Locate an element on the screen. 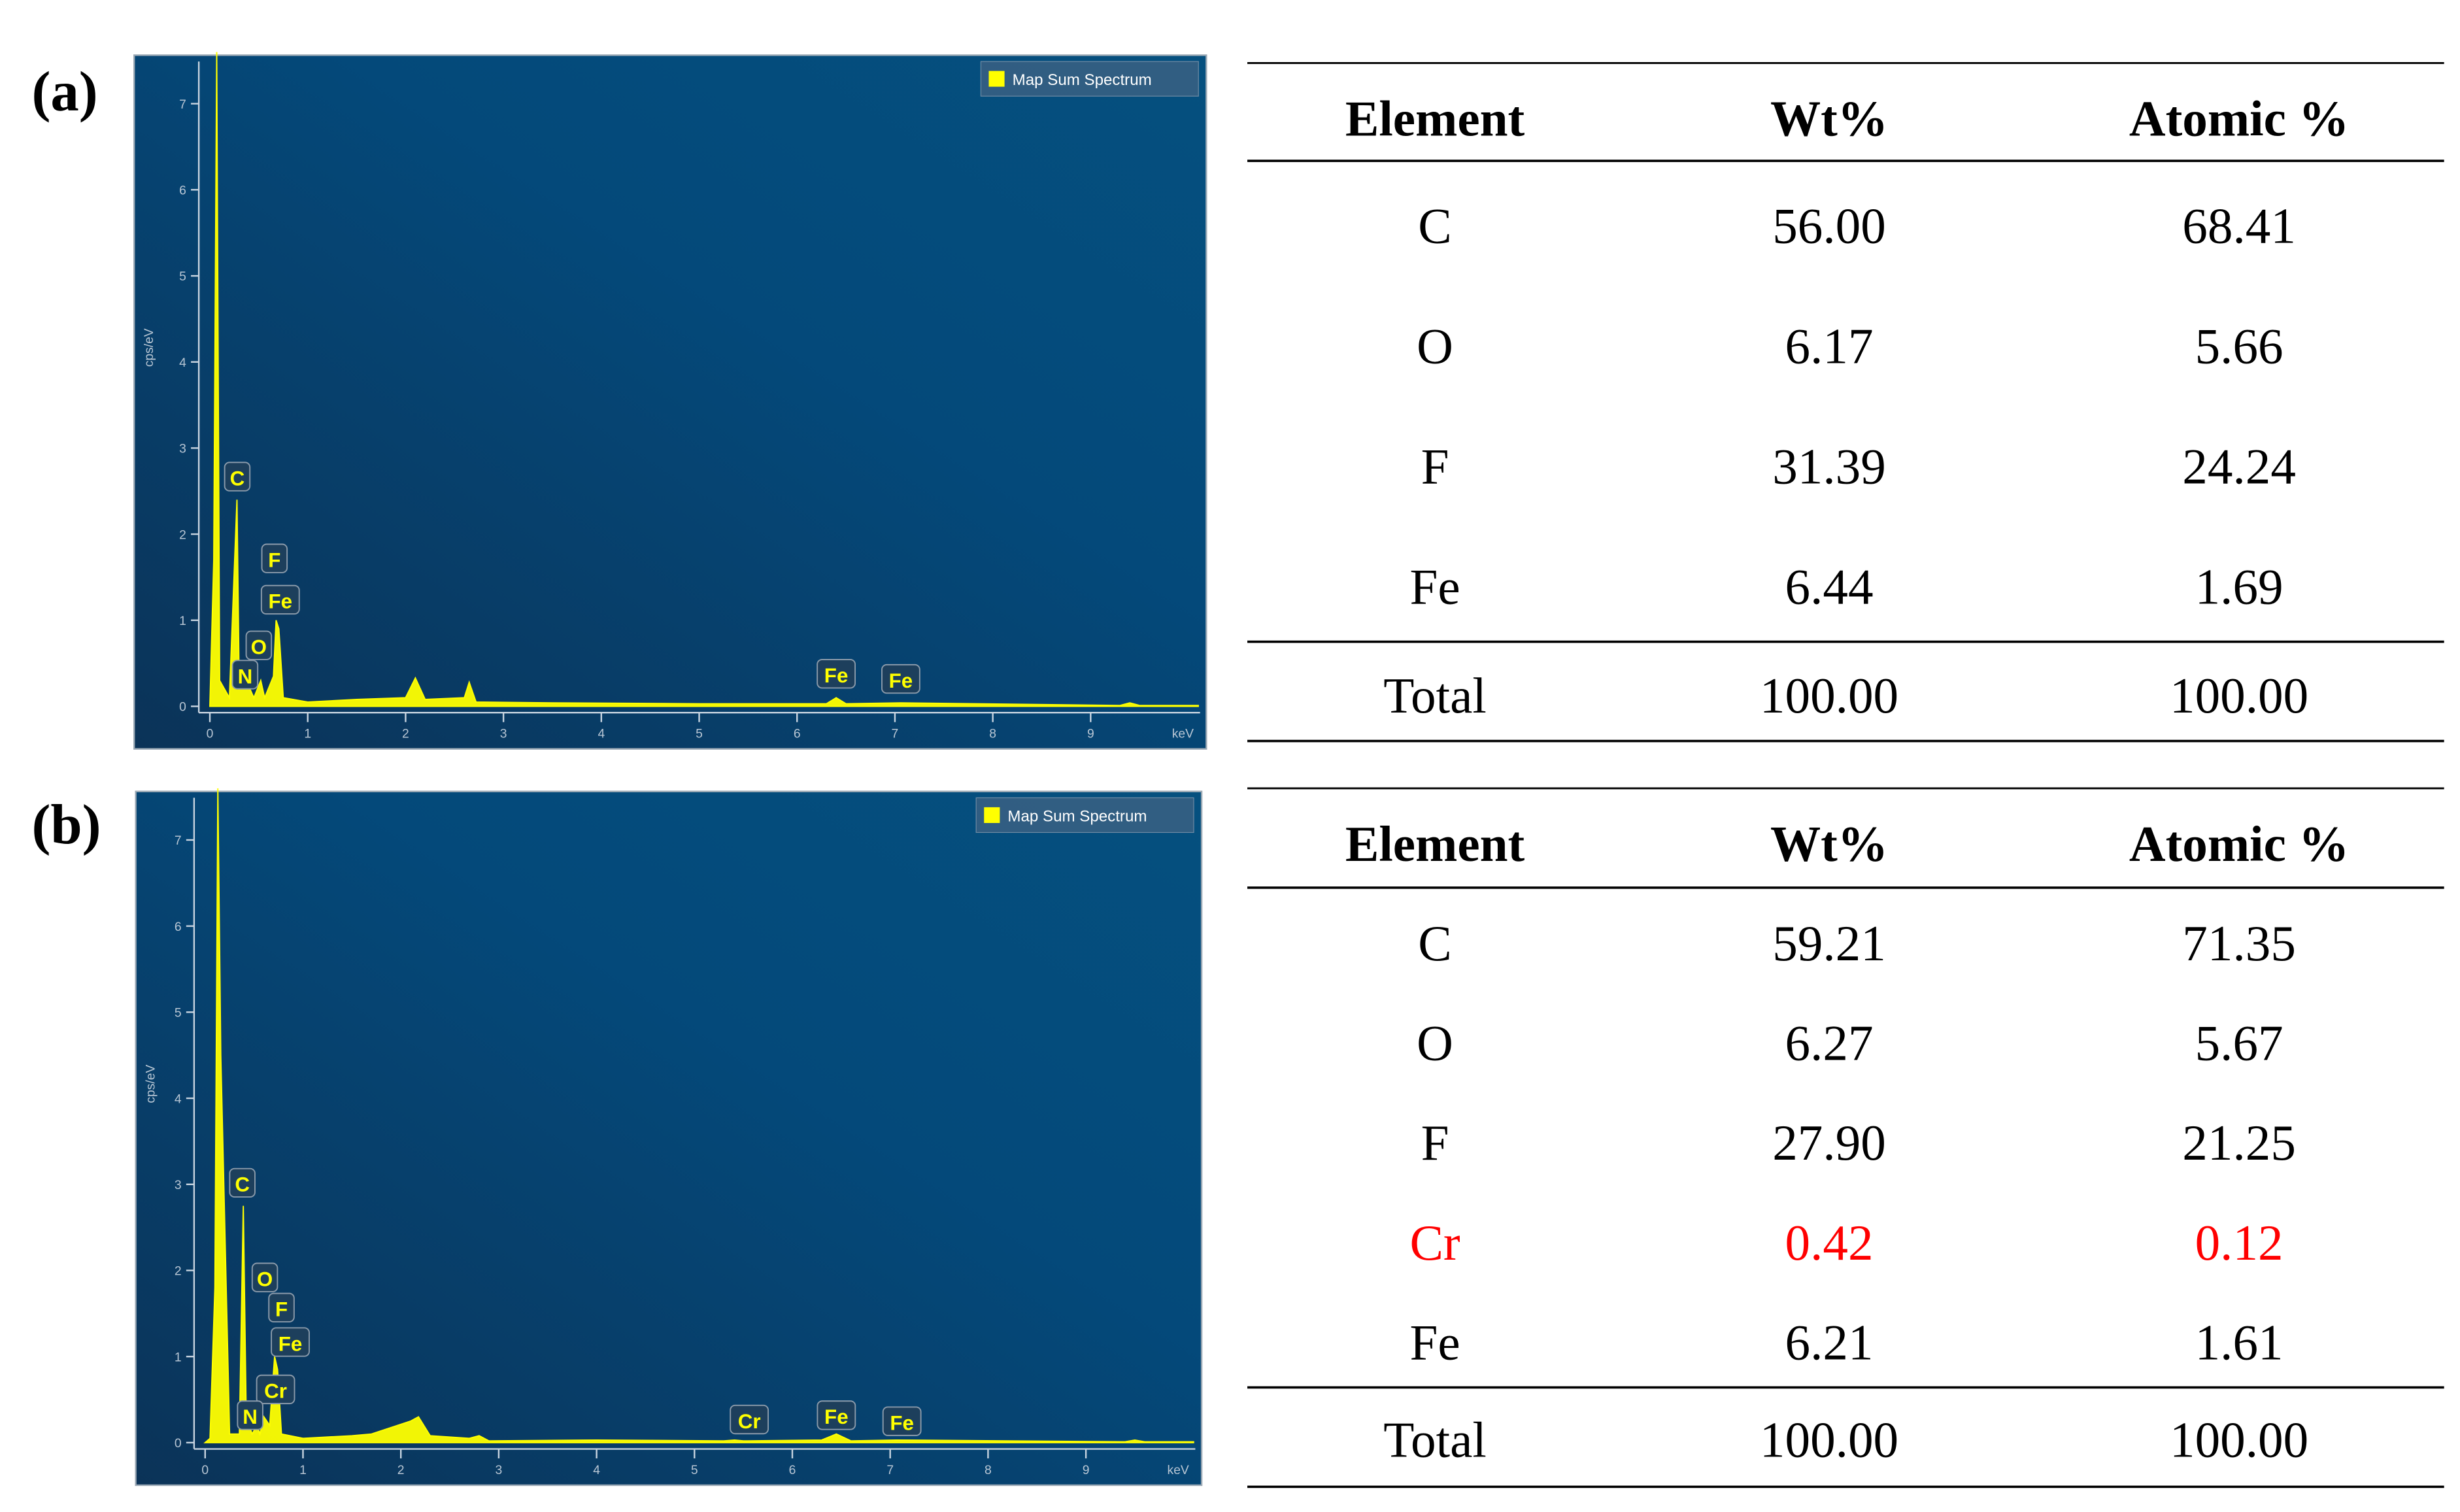  y-tick-label: 3 is located at coordinates (182, 449).